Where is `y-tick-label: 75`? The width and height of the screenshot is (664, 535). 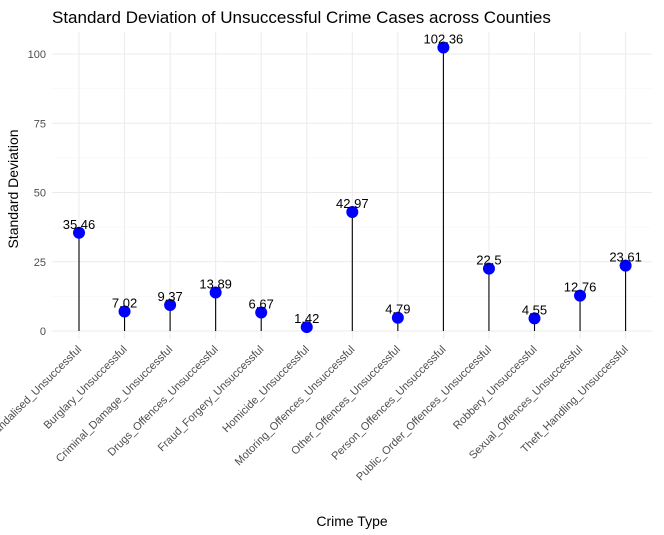 y-tick-label: 75 is located at coordinates (40, 124).